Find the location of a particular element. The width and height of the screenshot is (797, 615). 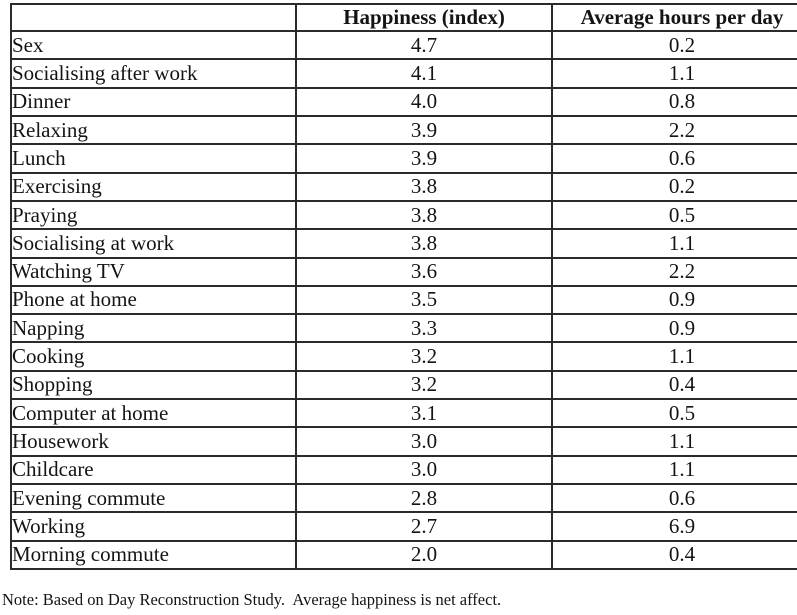

happiness-cell: 4.1 is located at coordinates (424, 73).